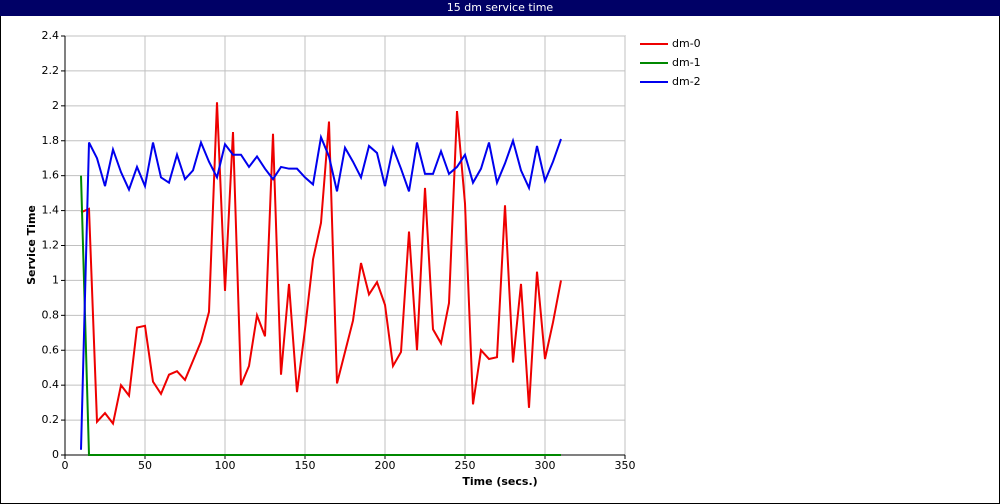  Describe the element at coordinates (51, 314) in the screenshot. I see `y-tick-label: 0.8` at that location.